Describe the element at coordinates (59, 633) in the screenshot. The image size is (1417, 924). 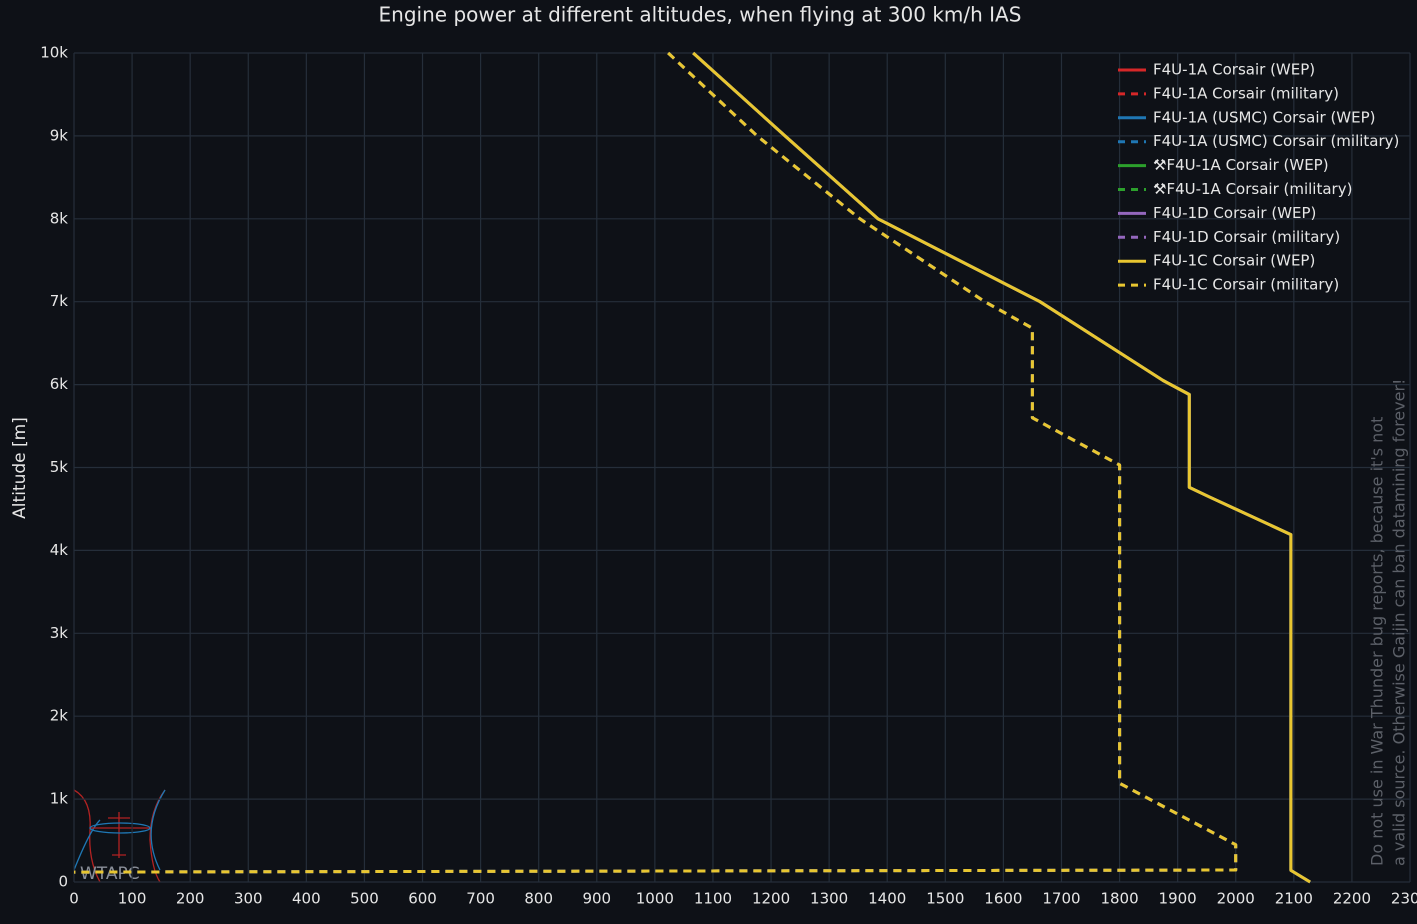
I see `y-tick-label: 3k` at that location.